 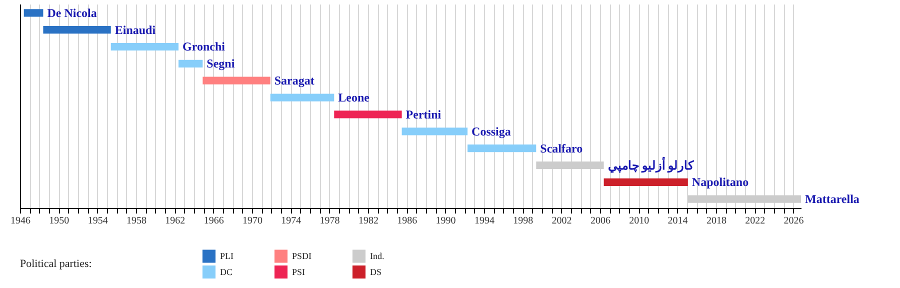 I want to click on x-tick-label: 1998, so click(x=523, y=221).